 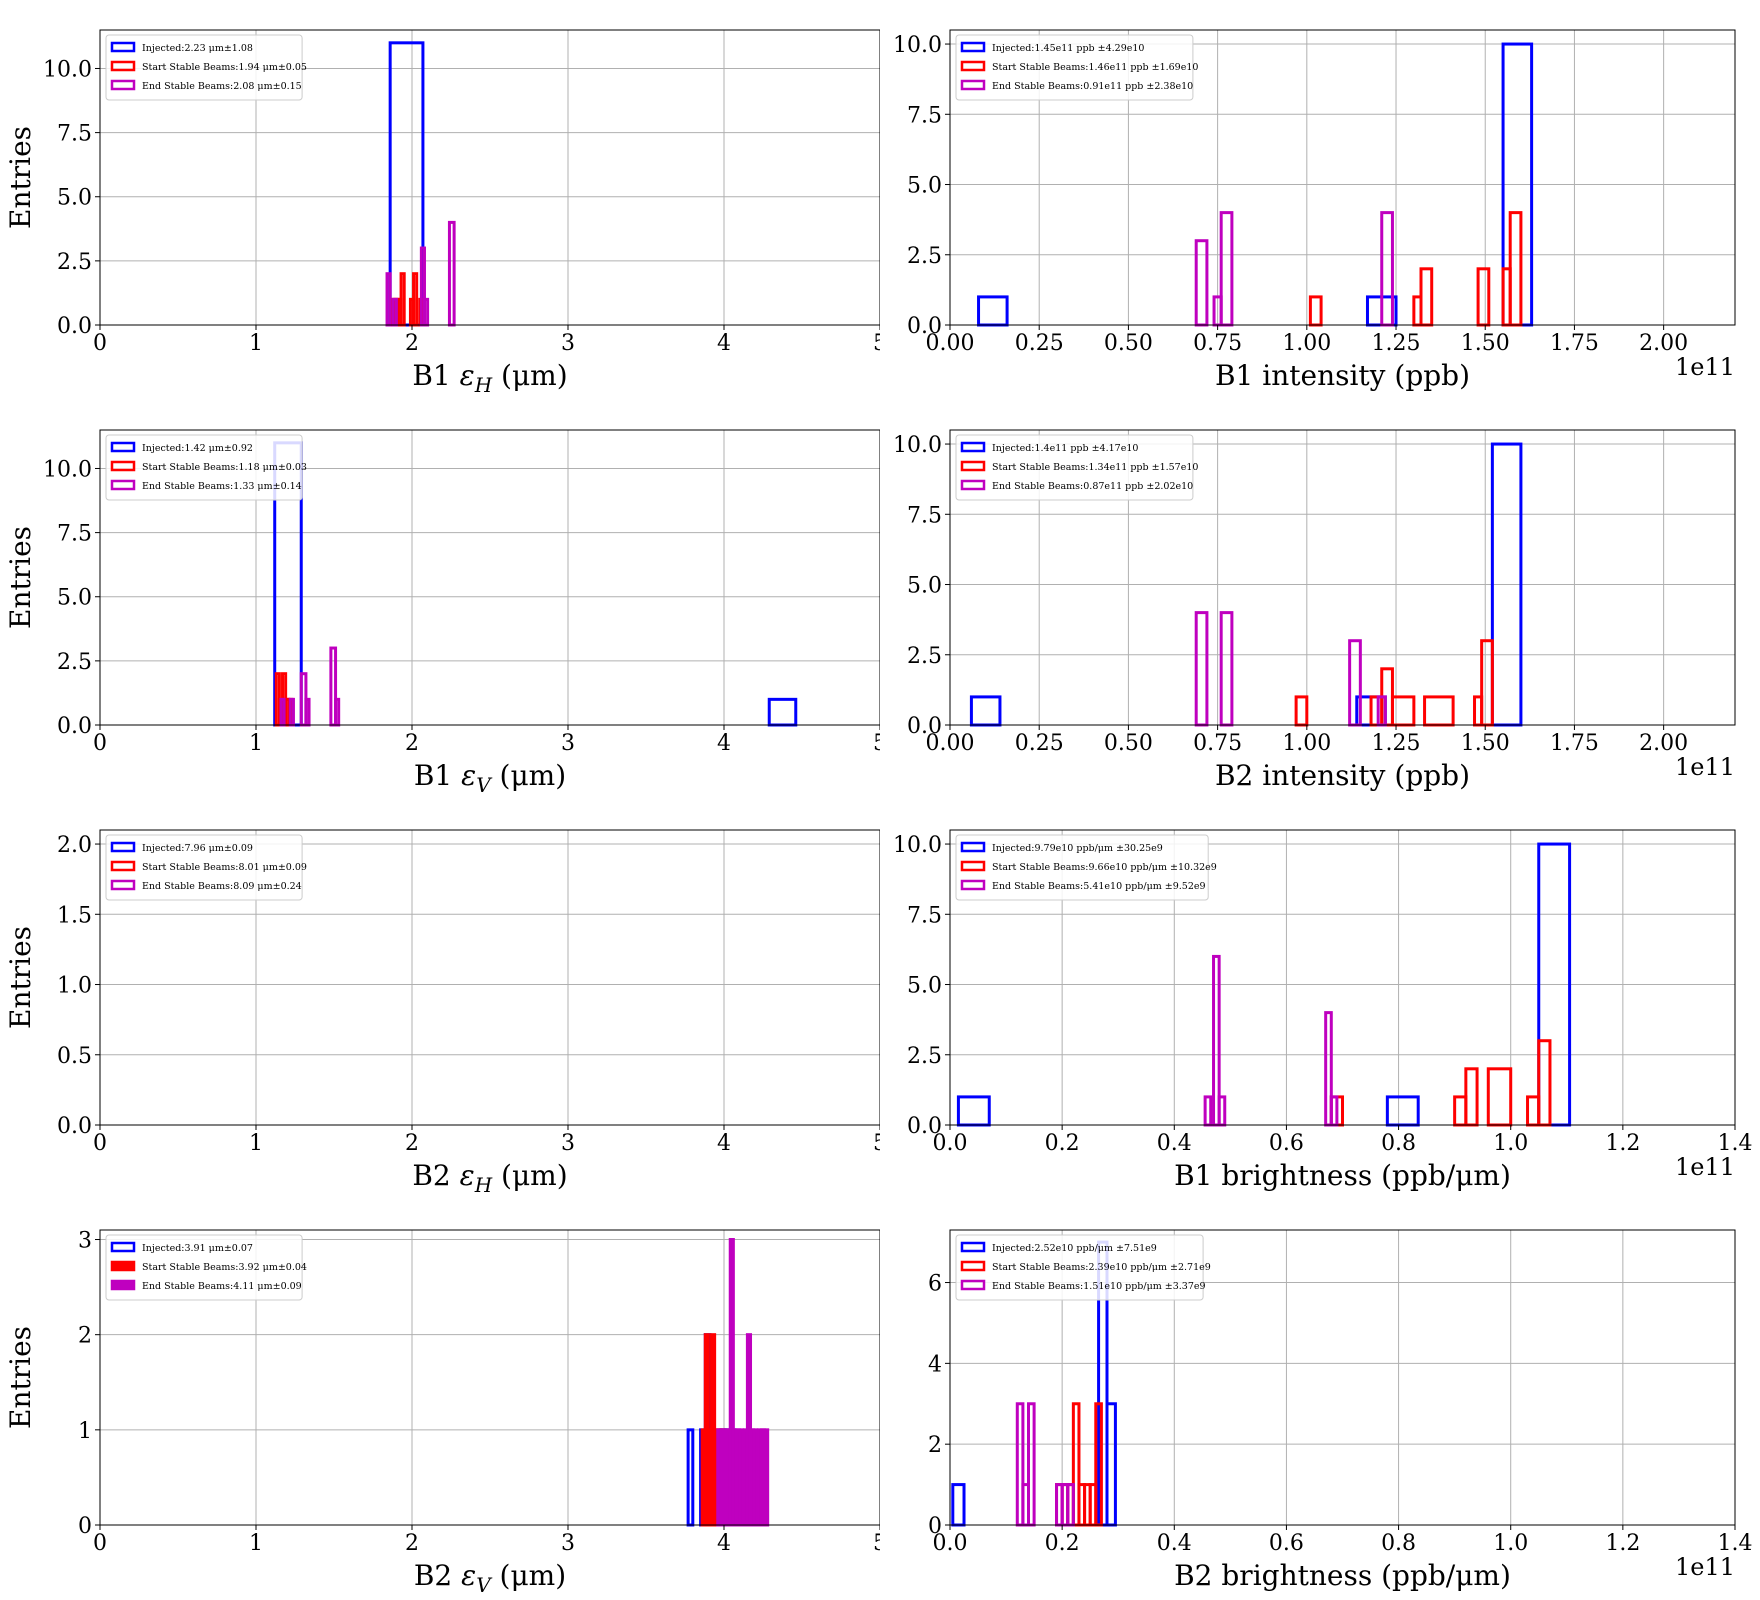 What do you see at coordinates (85, 1431) in the screenshot?
I see `y-tick-label: 1` at bounding box center [85, 1431].